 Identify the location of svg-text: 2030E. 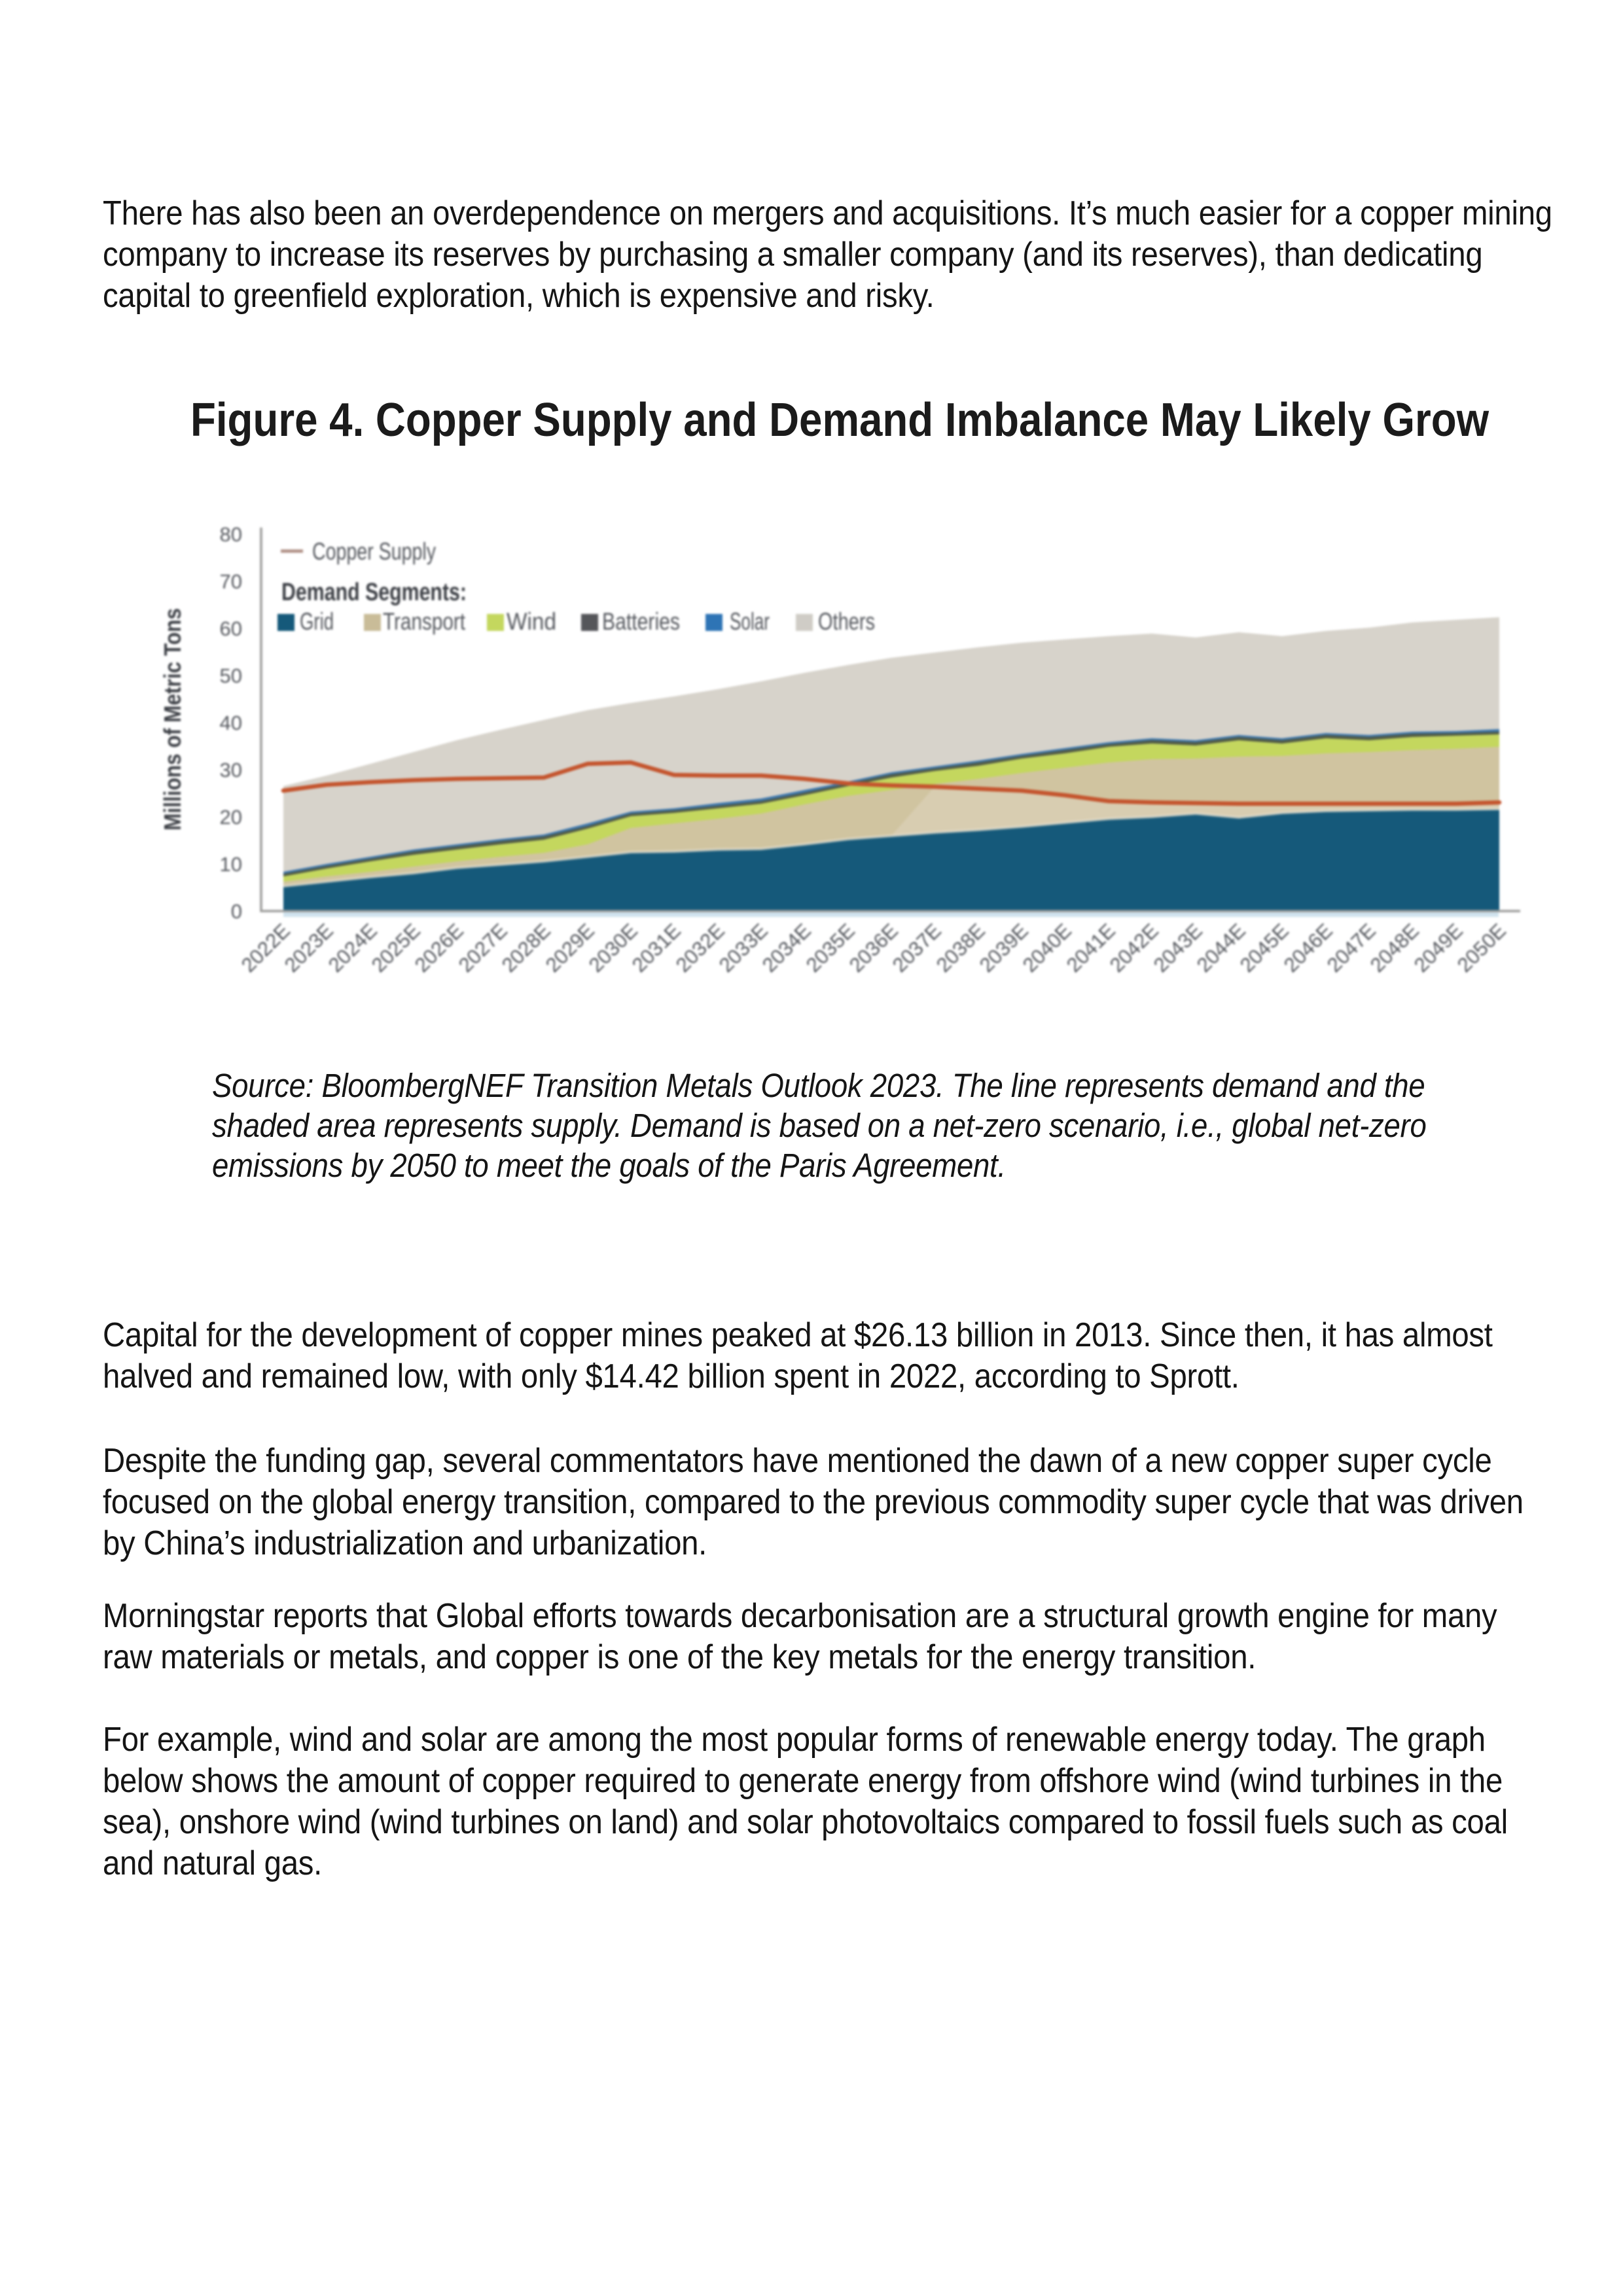
(613, 948).